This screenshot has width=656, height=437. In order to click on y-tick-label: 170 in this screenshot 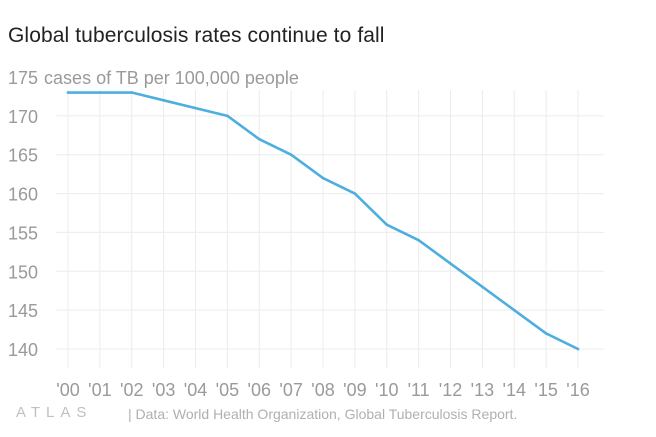, I will do `click(23, 117)`.